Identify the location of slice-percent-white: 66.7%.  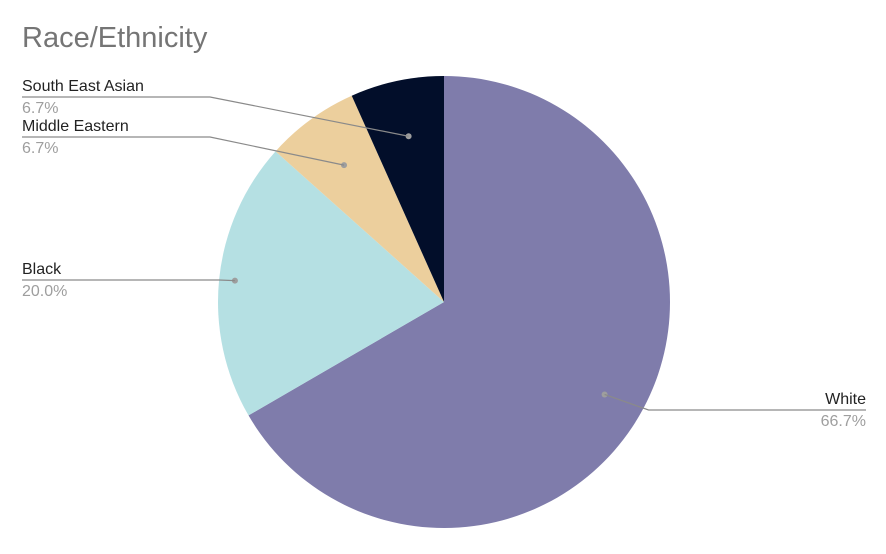
(843, 421).